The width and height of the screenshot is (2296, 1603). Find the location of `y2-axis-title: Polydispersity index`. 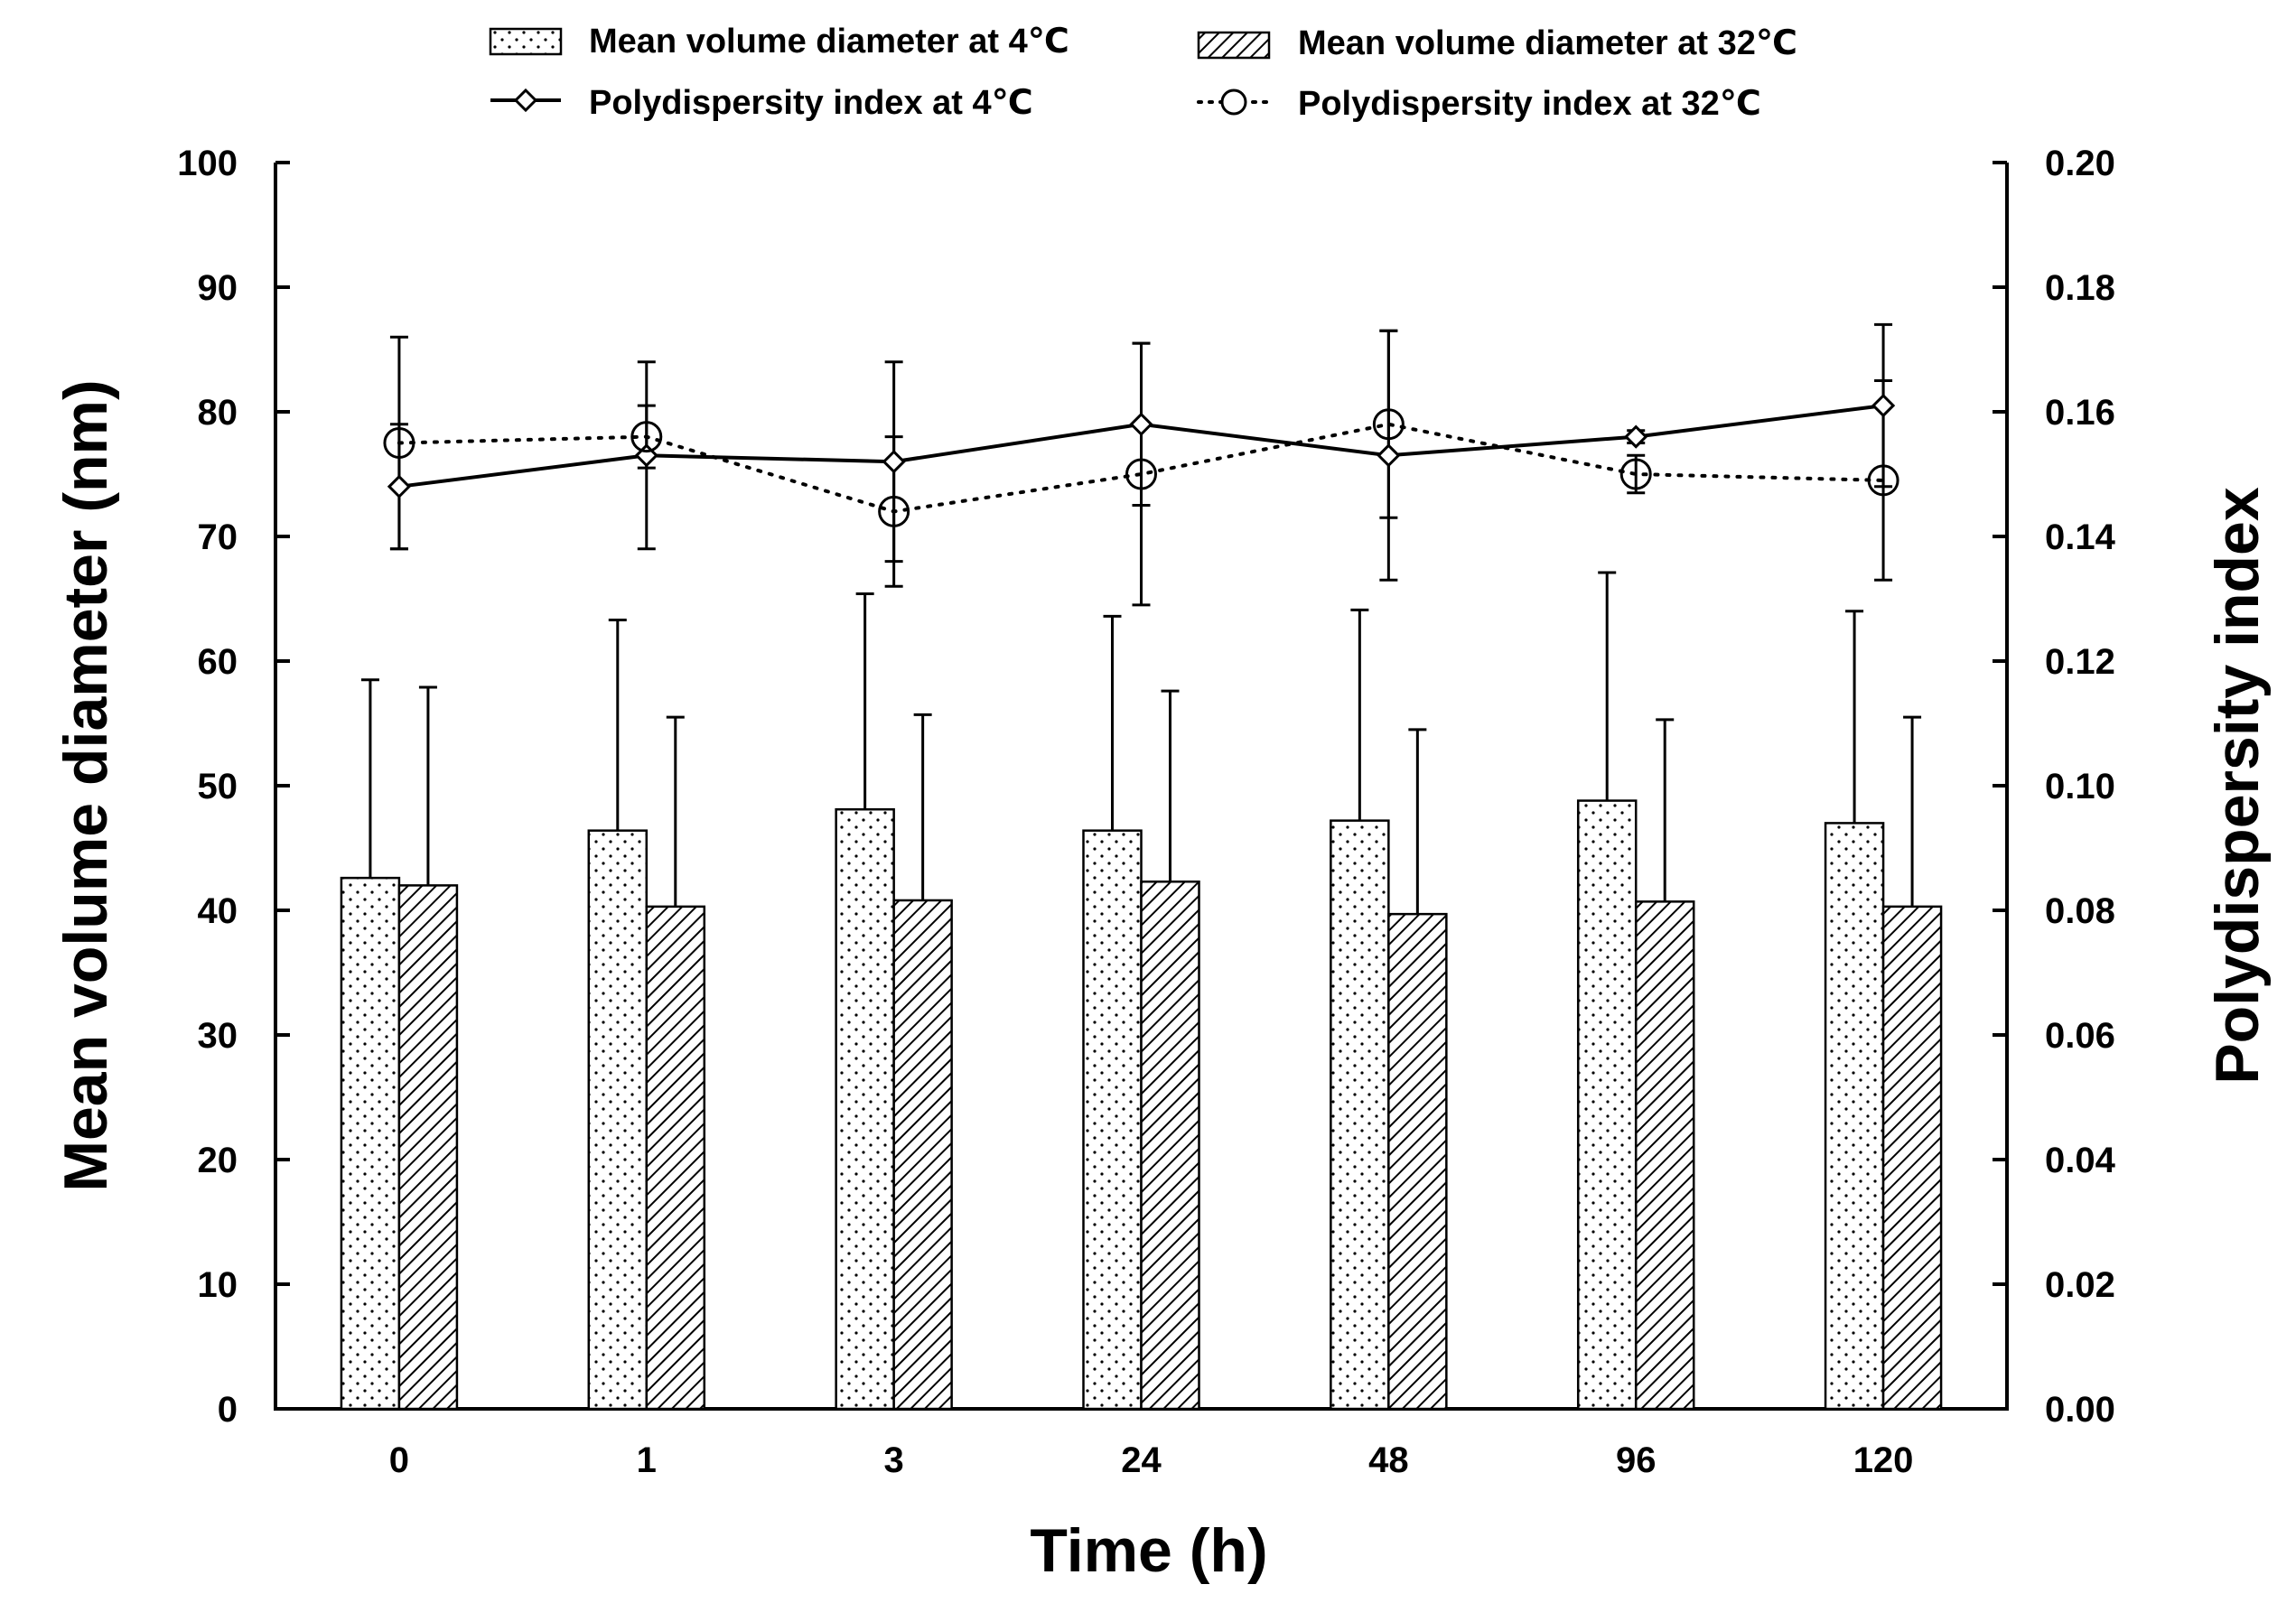

y2-axis-title: Polydispersity index is located at coordinates (2237, 786).